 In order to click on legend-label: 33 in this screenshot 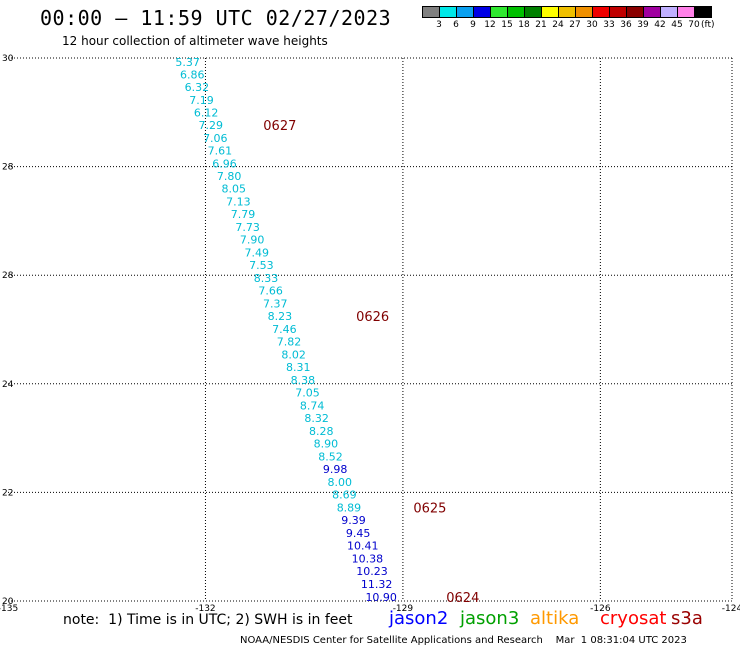, I will do `click(609, 25)`.